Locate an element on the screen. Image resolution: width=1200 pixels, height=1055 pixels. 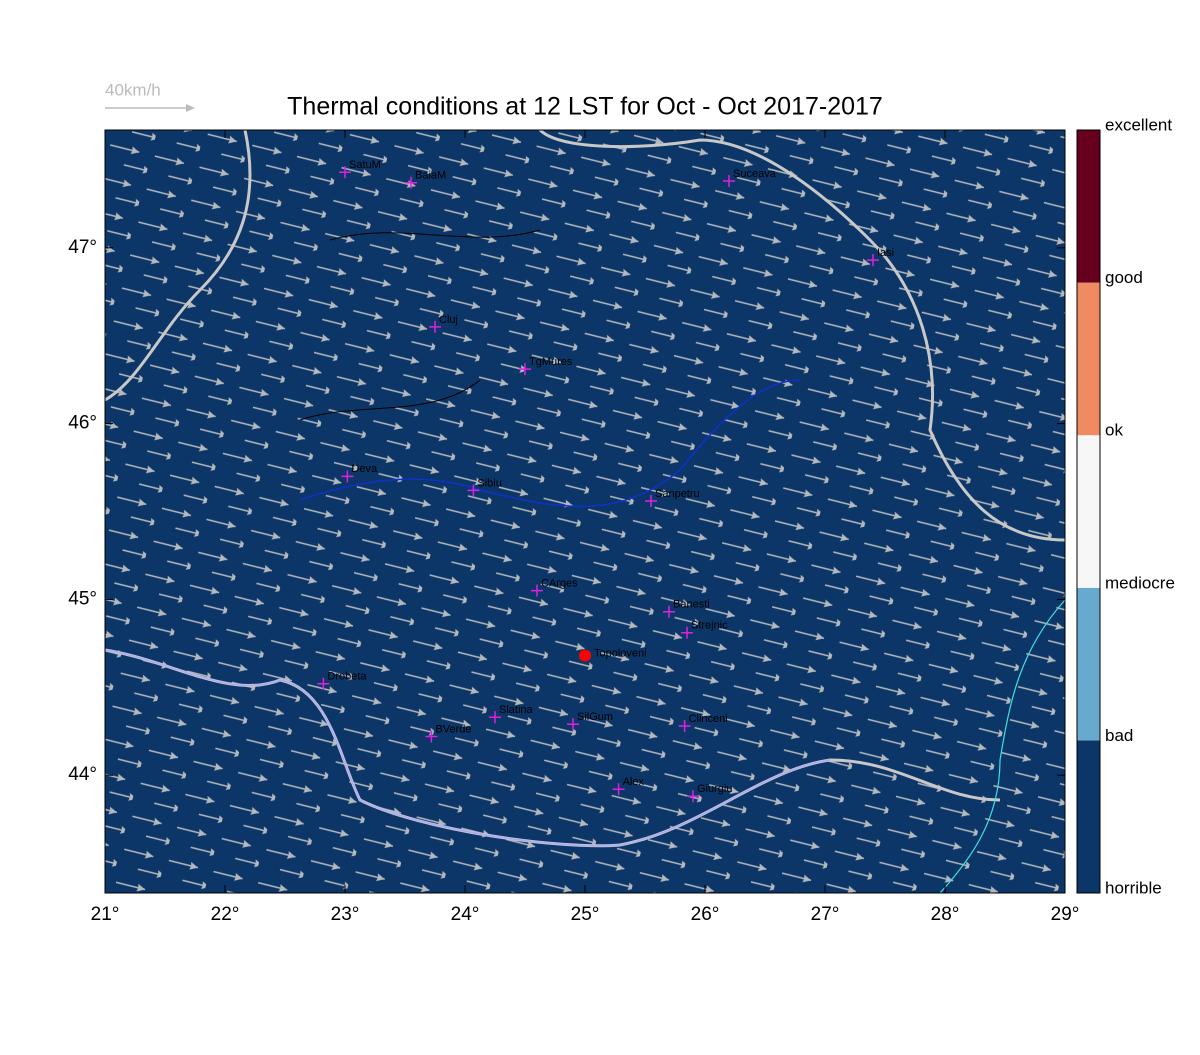
x-tick-label: 22° is located at coordinates (225, 914).